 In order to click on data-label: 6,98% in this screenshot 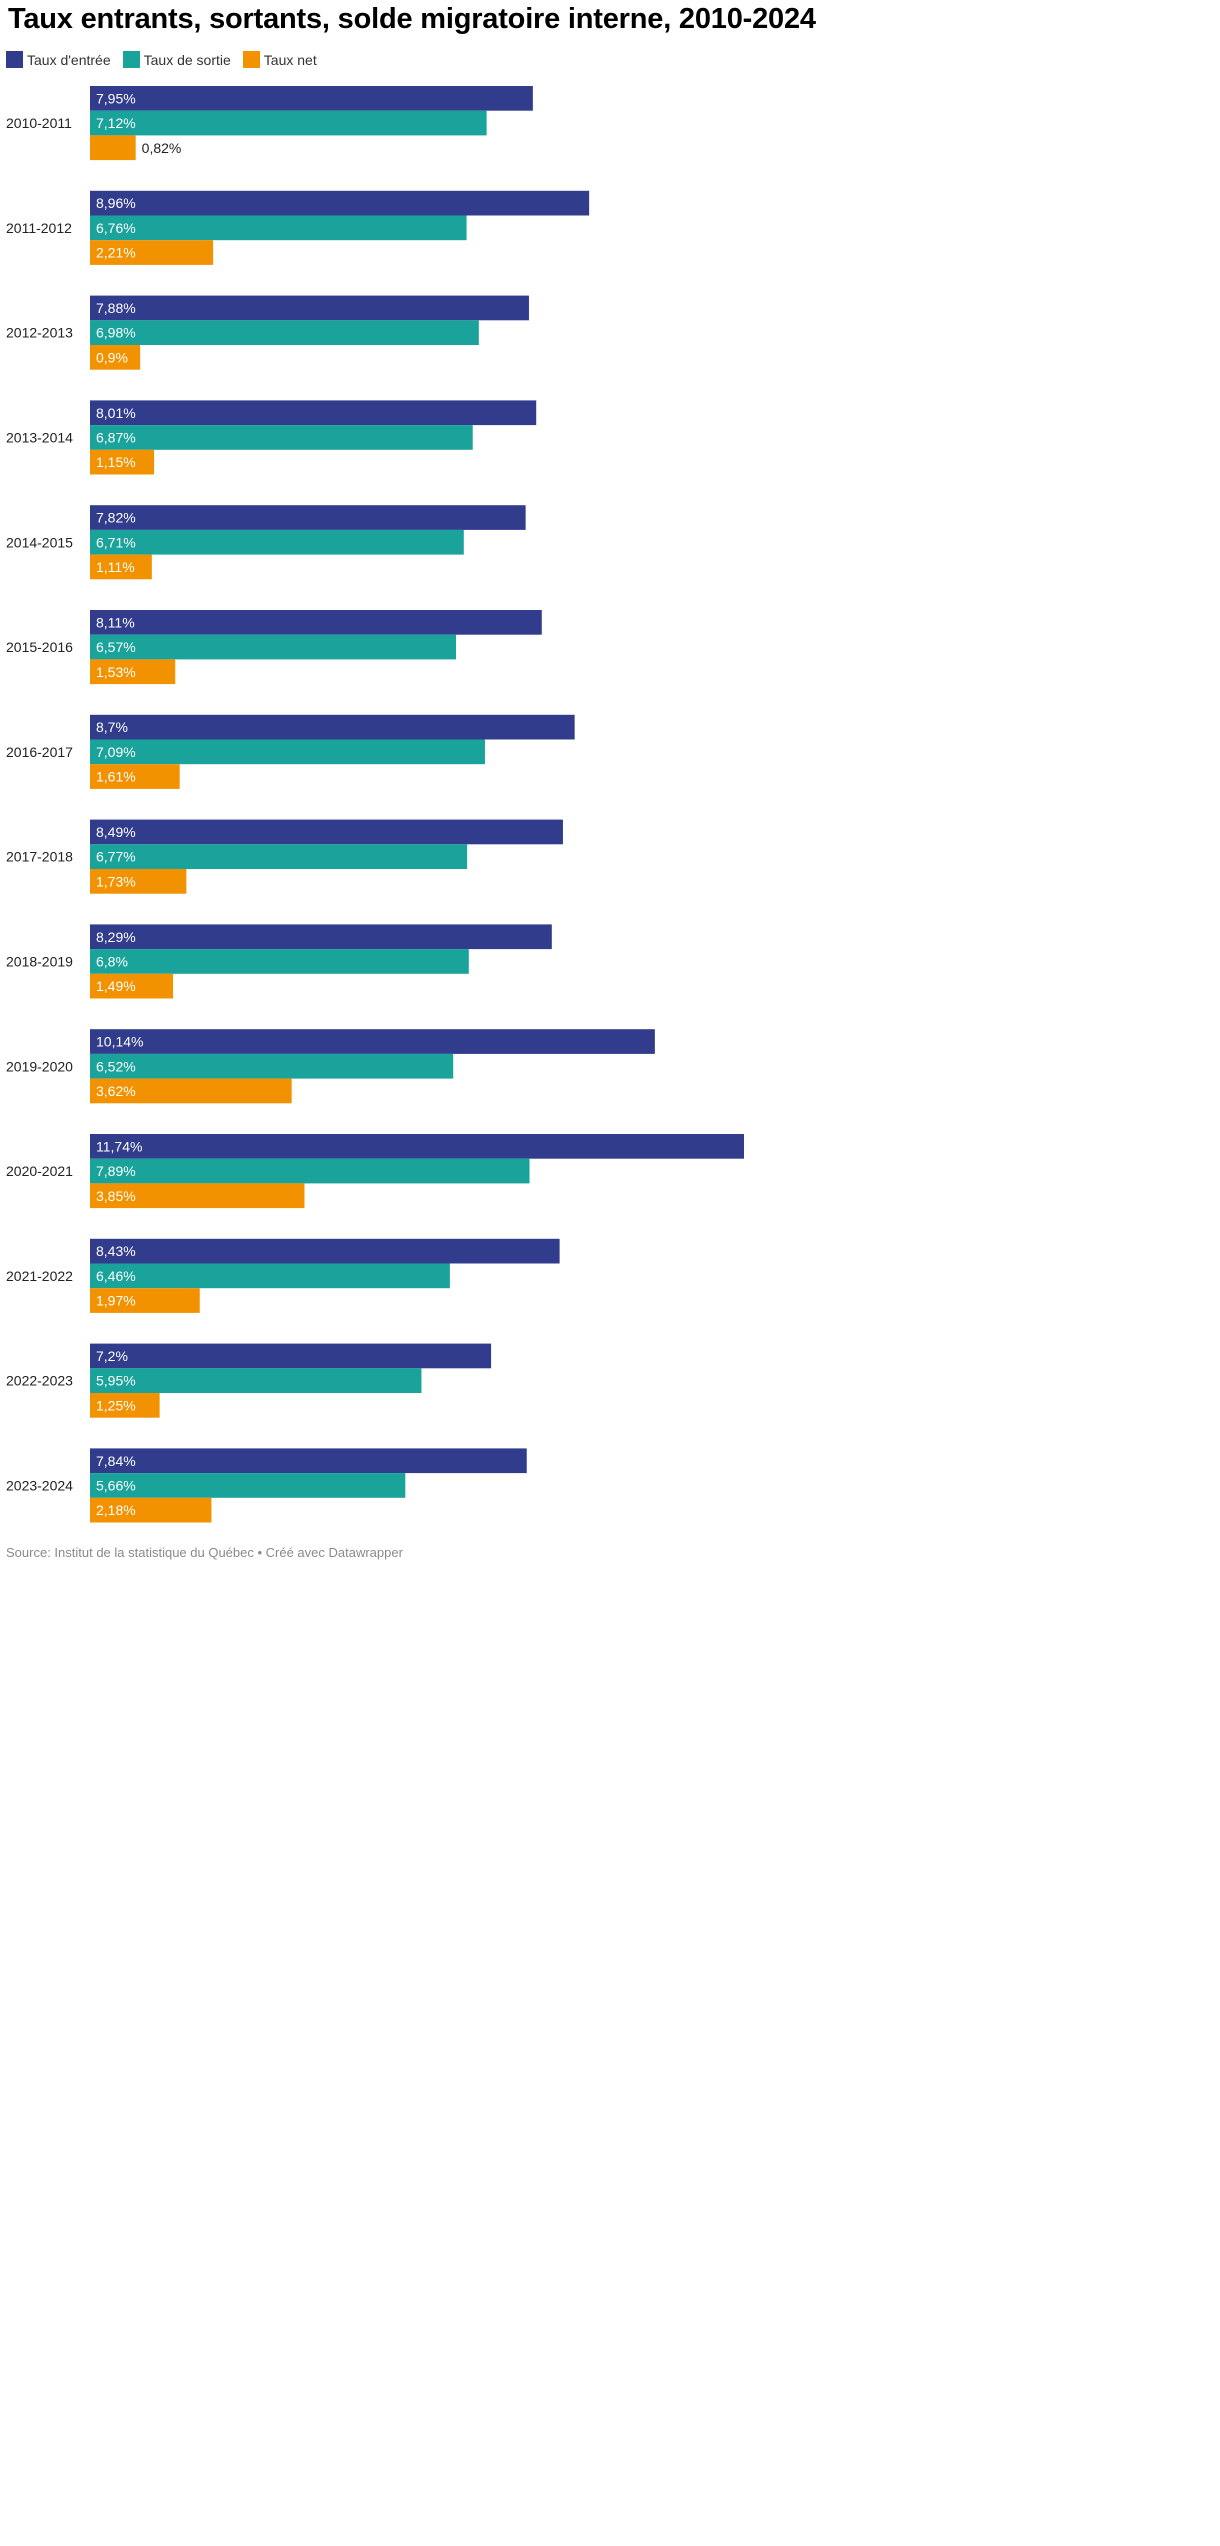, I will do `click(116, 333)`.